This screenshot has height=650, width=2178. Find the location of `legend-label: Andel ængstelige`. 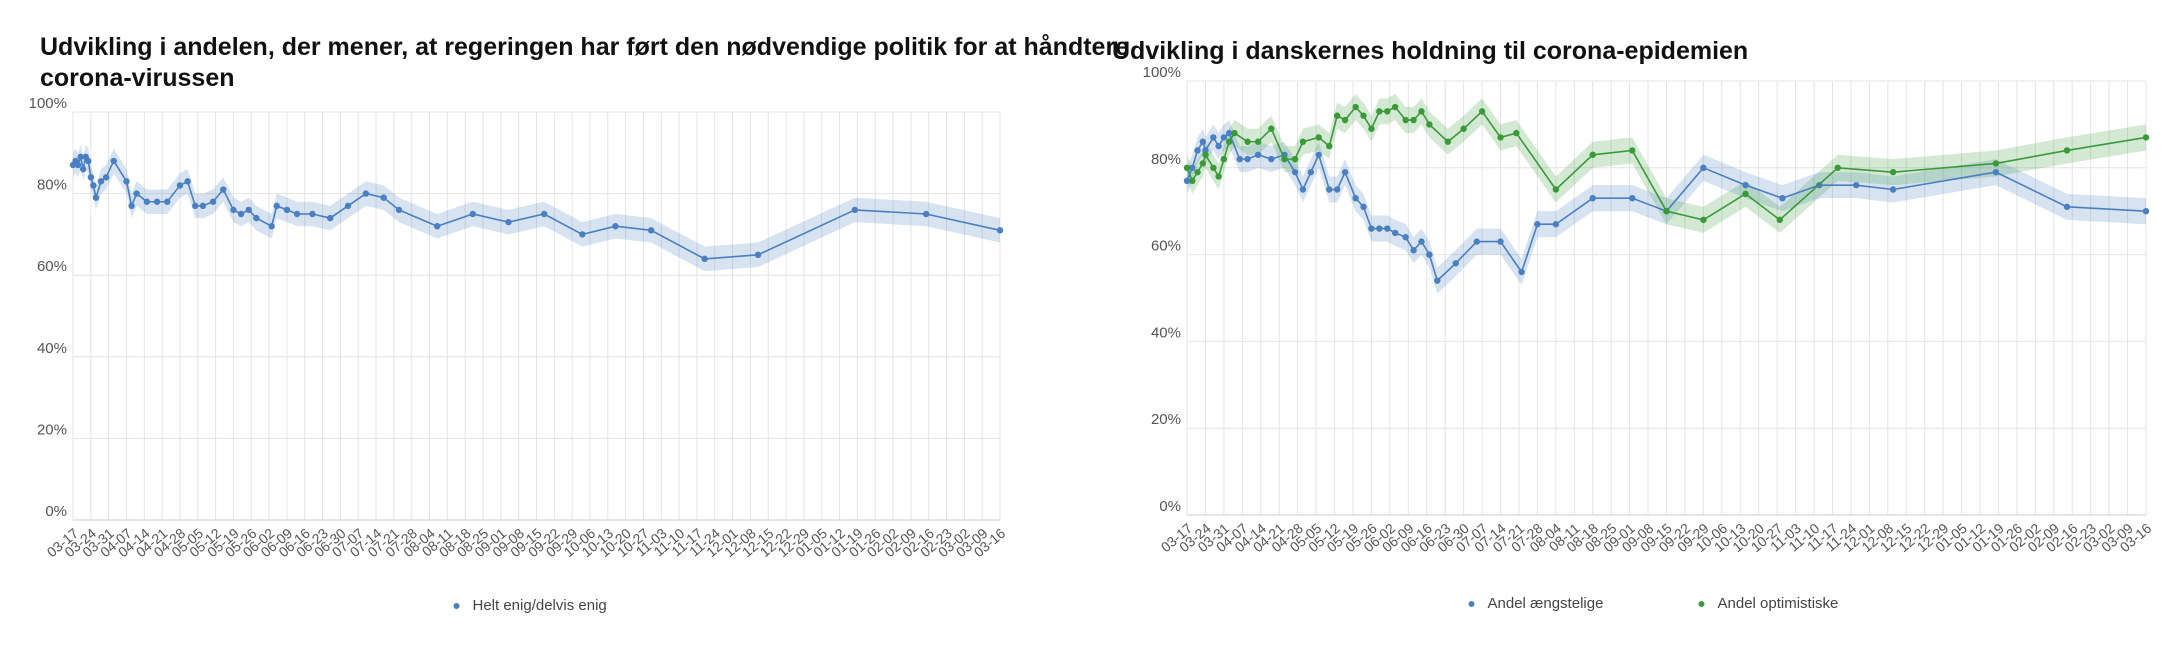

legend-label: Andel ængstelige is located at coordinates (1546, 603).